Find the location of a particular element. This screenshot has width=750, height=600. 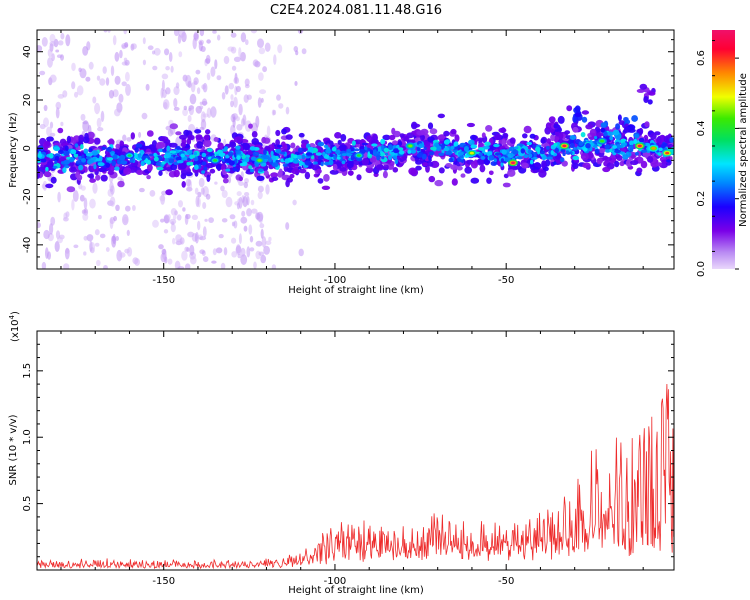

svg-text: (x104) is located at coordinates (14, 326).